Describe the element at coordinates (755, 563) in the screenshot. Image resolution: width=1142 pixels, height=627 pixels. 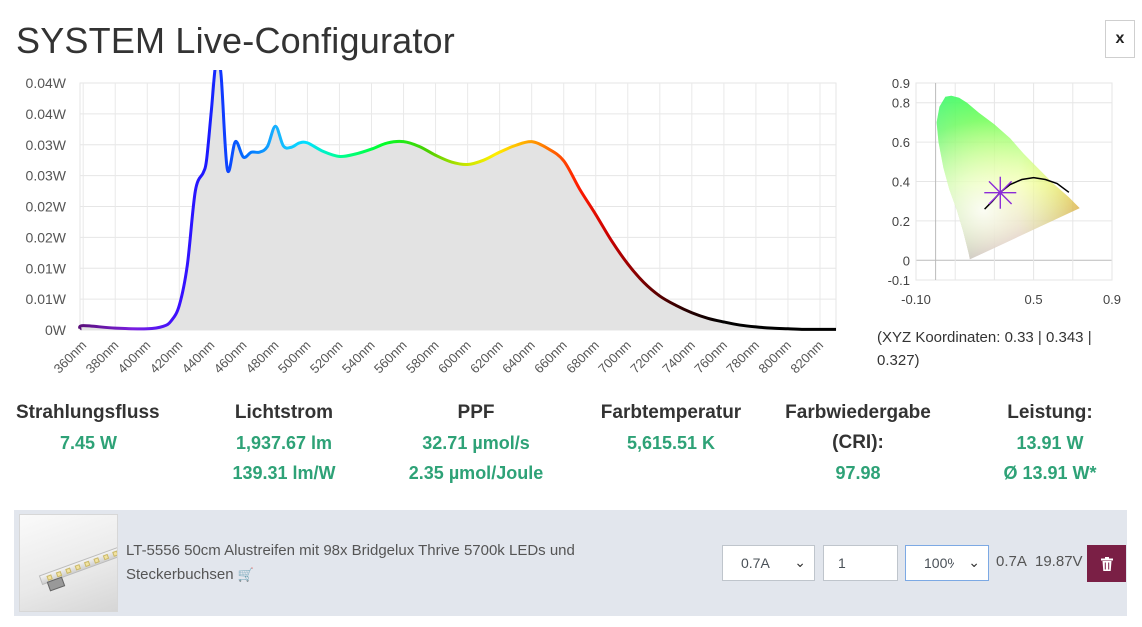
I see `current-select-value: 0.7A` at that location.